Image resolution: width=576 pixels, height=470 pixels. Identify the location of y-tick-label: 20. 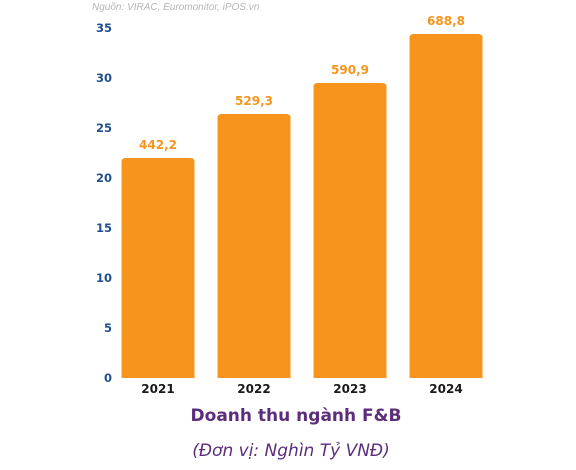
(104, 178).